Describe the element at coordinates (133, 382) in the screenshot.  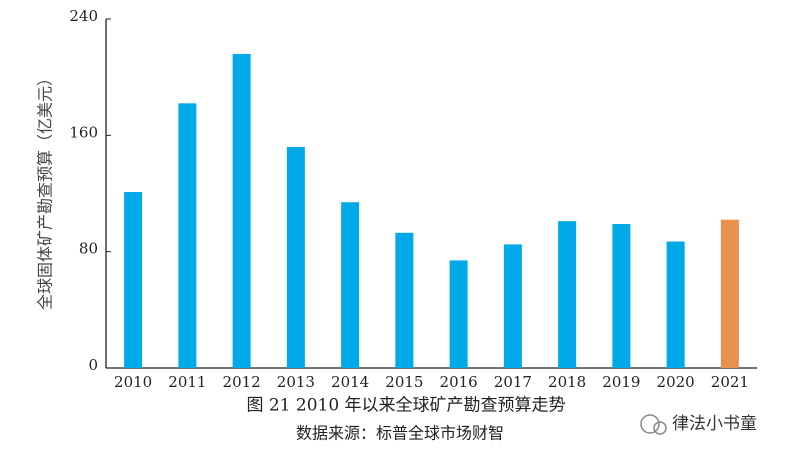
I see `x-tick-label: 2010` at that location.